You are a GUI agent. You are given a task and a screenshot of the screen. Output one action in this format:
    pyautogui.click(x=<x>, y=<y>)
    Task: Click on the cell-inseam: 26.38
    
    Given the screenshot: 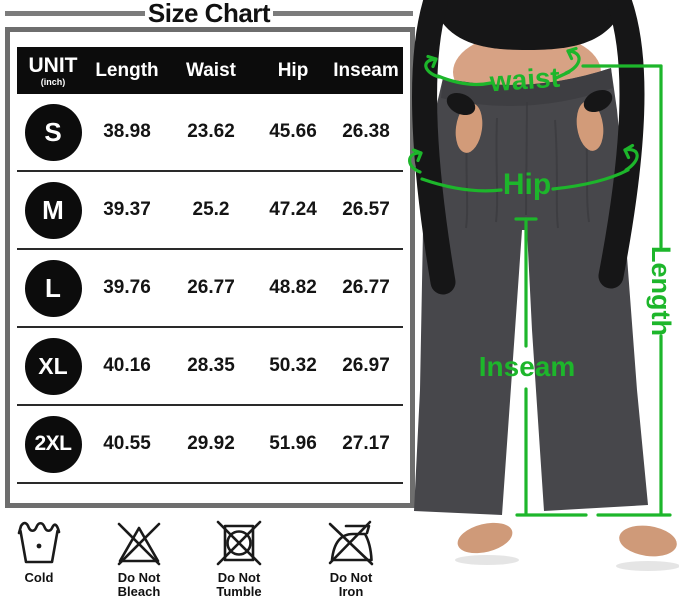 What is the action you would take?
    pyautogui.click(x=366, y=131)
    